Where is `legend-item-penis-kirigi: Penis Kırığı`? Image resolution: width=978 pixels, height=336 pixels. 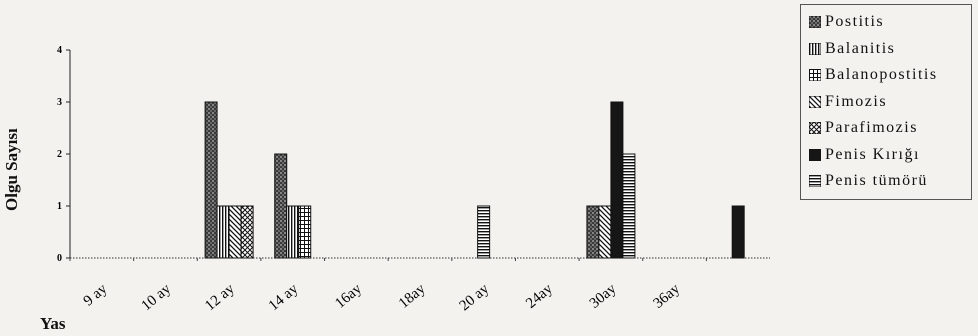 legend-item-penis-kirigi: Penis Kırığı is located at coordinates (890, 155).